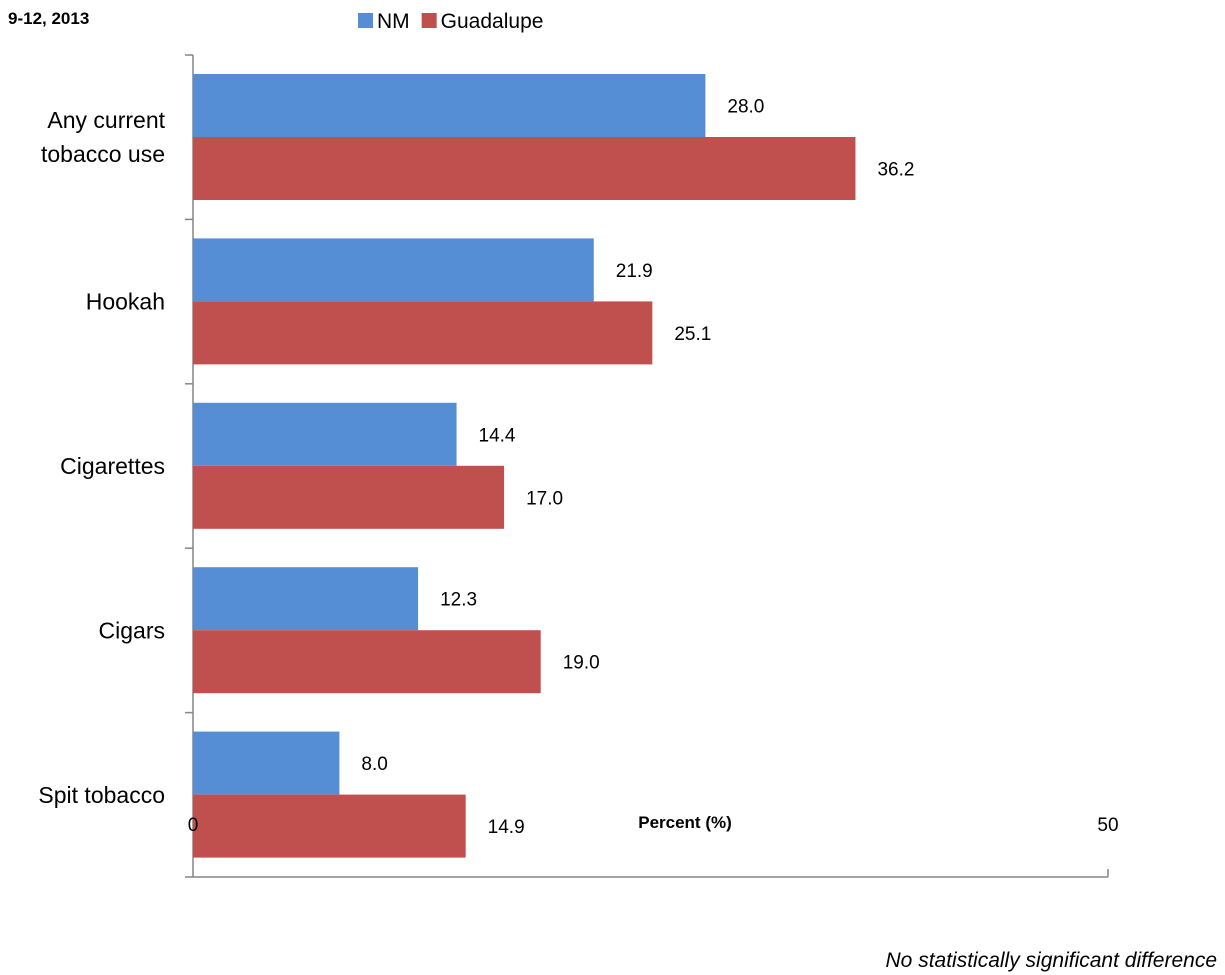  I want to click on x-tick-label: 0, so click(193, 825).